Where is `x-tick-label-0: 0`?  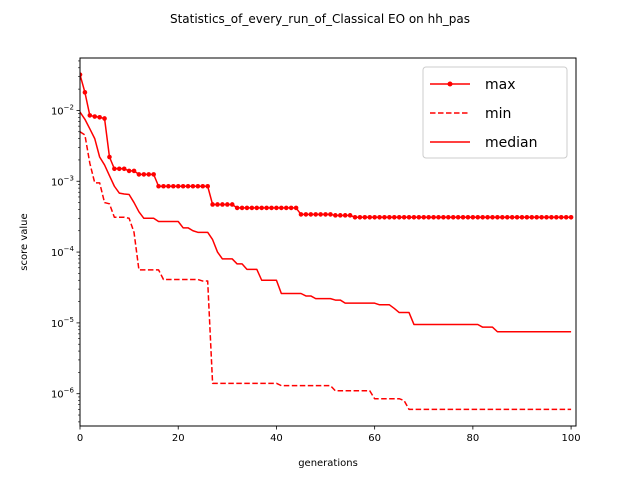 x-tick-label-0: 0 is located at coordinates (80, 438).